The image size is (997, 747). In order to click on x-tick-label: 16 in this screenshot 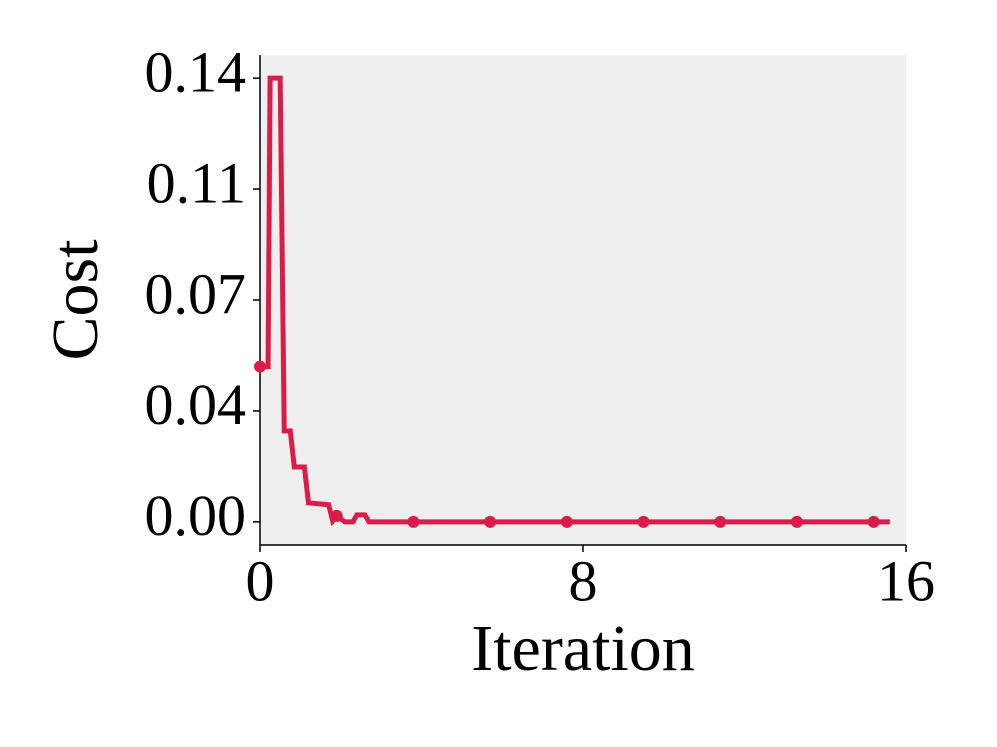, I will do `click(906, 580)`.